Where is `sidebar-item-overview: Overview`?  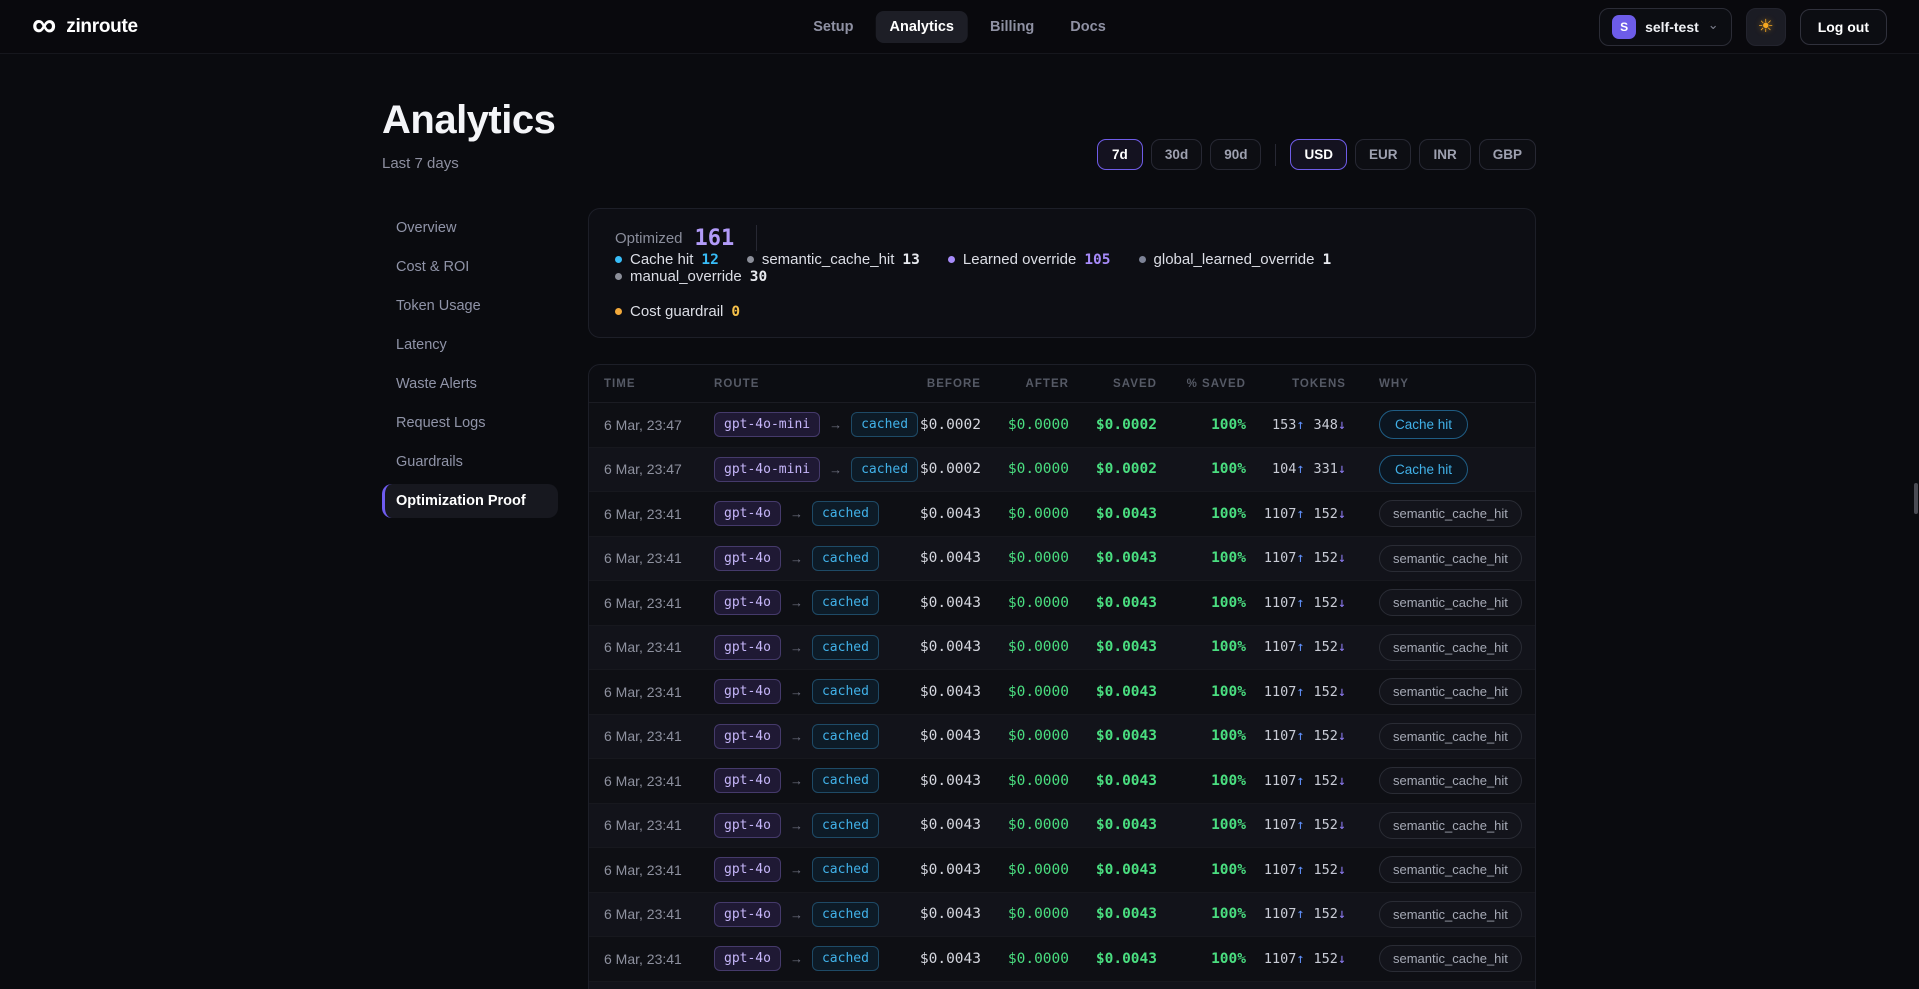
sidebar-item-overview: Overview is located at coordinates (426, 227).